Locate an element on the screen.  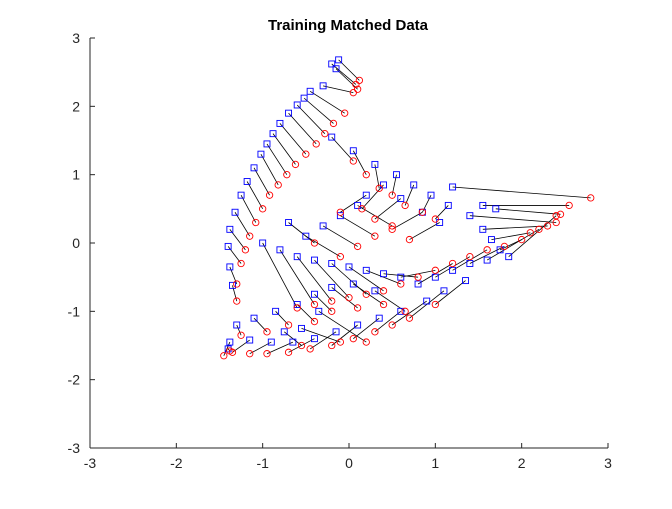
x-tick-label: 2 is located at coordinates (522, 463).